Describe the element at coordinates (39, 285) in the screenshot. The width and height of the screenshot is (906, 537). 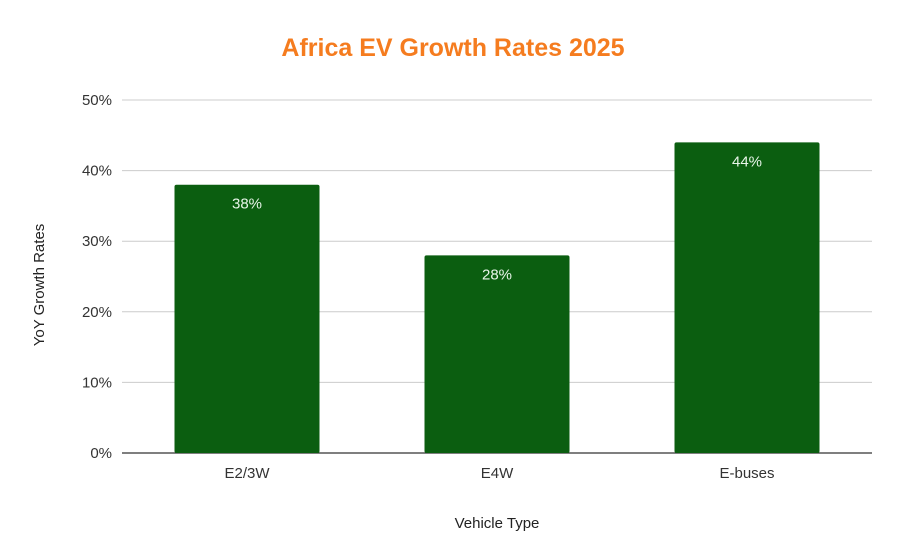
I see `y-axis-title: YoY Growth Rates` at that location.